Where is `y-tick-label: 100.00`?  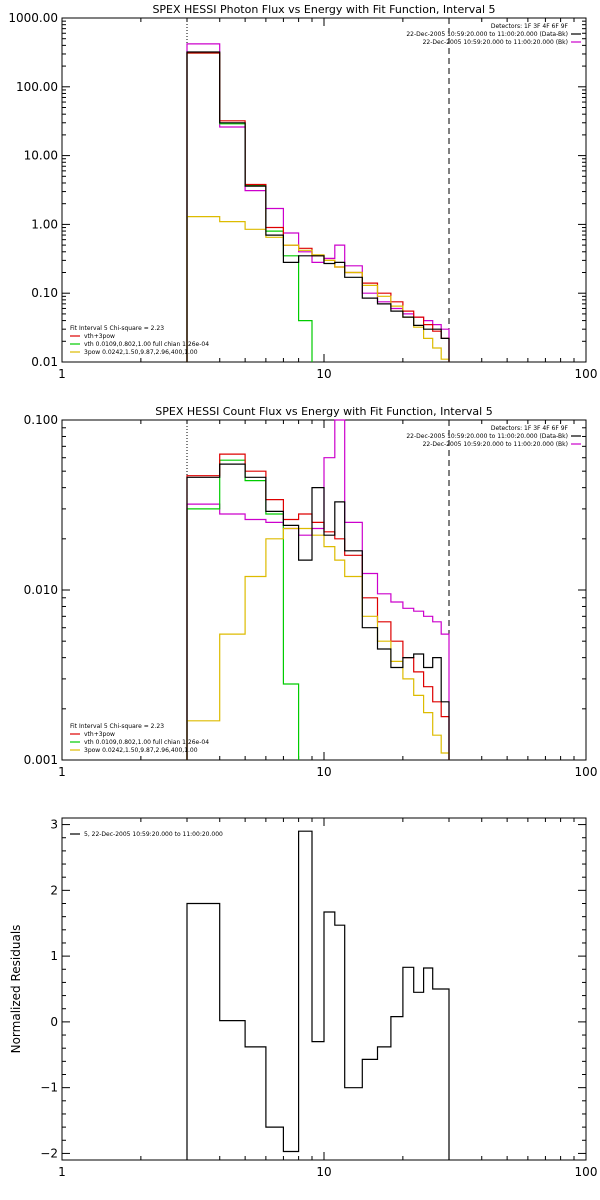
y-tick-label: 100.00 is located at coordinates (37, 87).